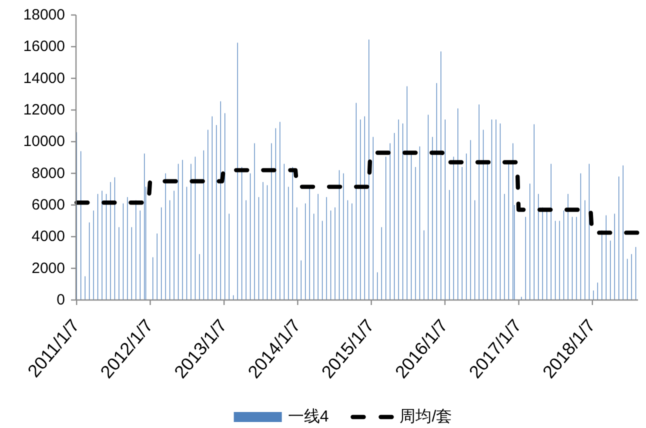 The height and width of the screenshot is (428, 646). Describe the element at coordinates (48, 205) in the screenshot. I see `y-tick-label: 6000` at that location.